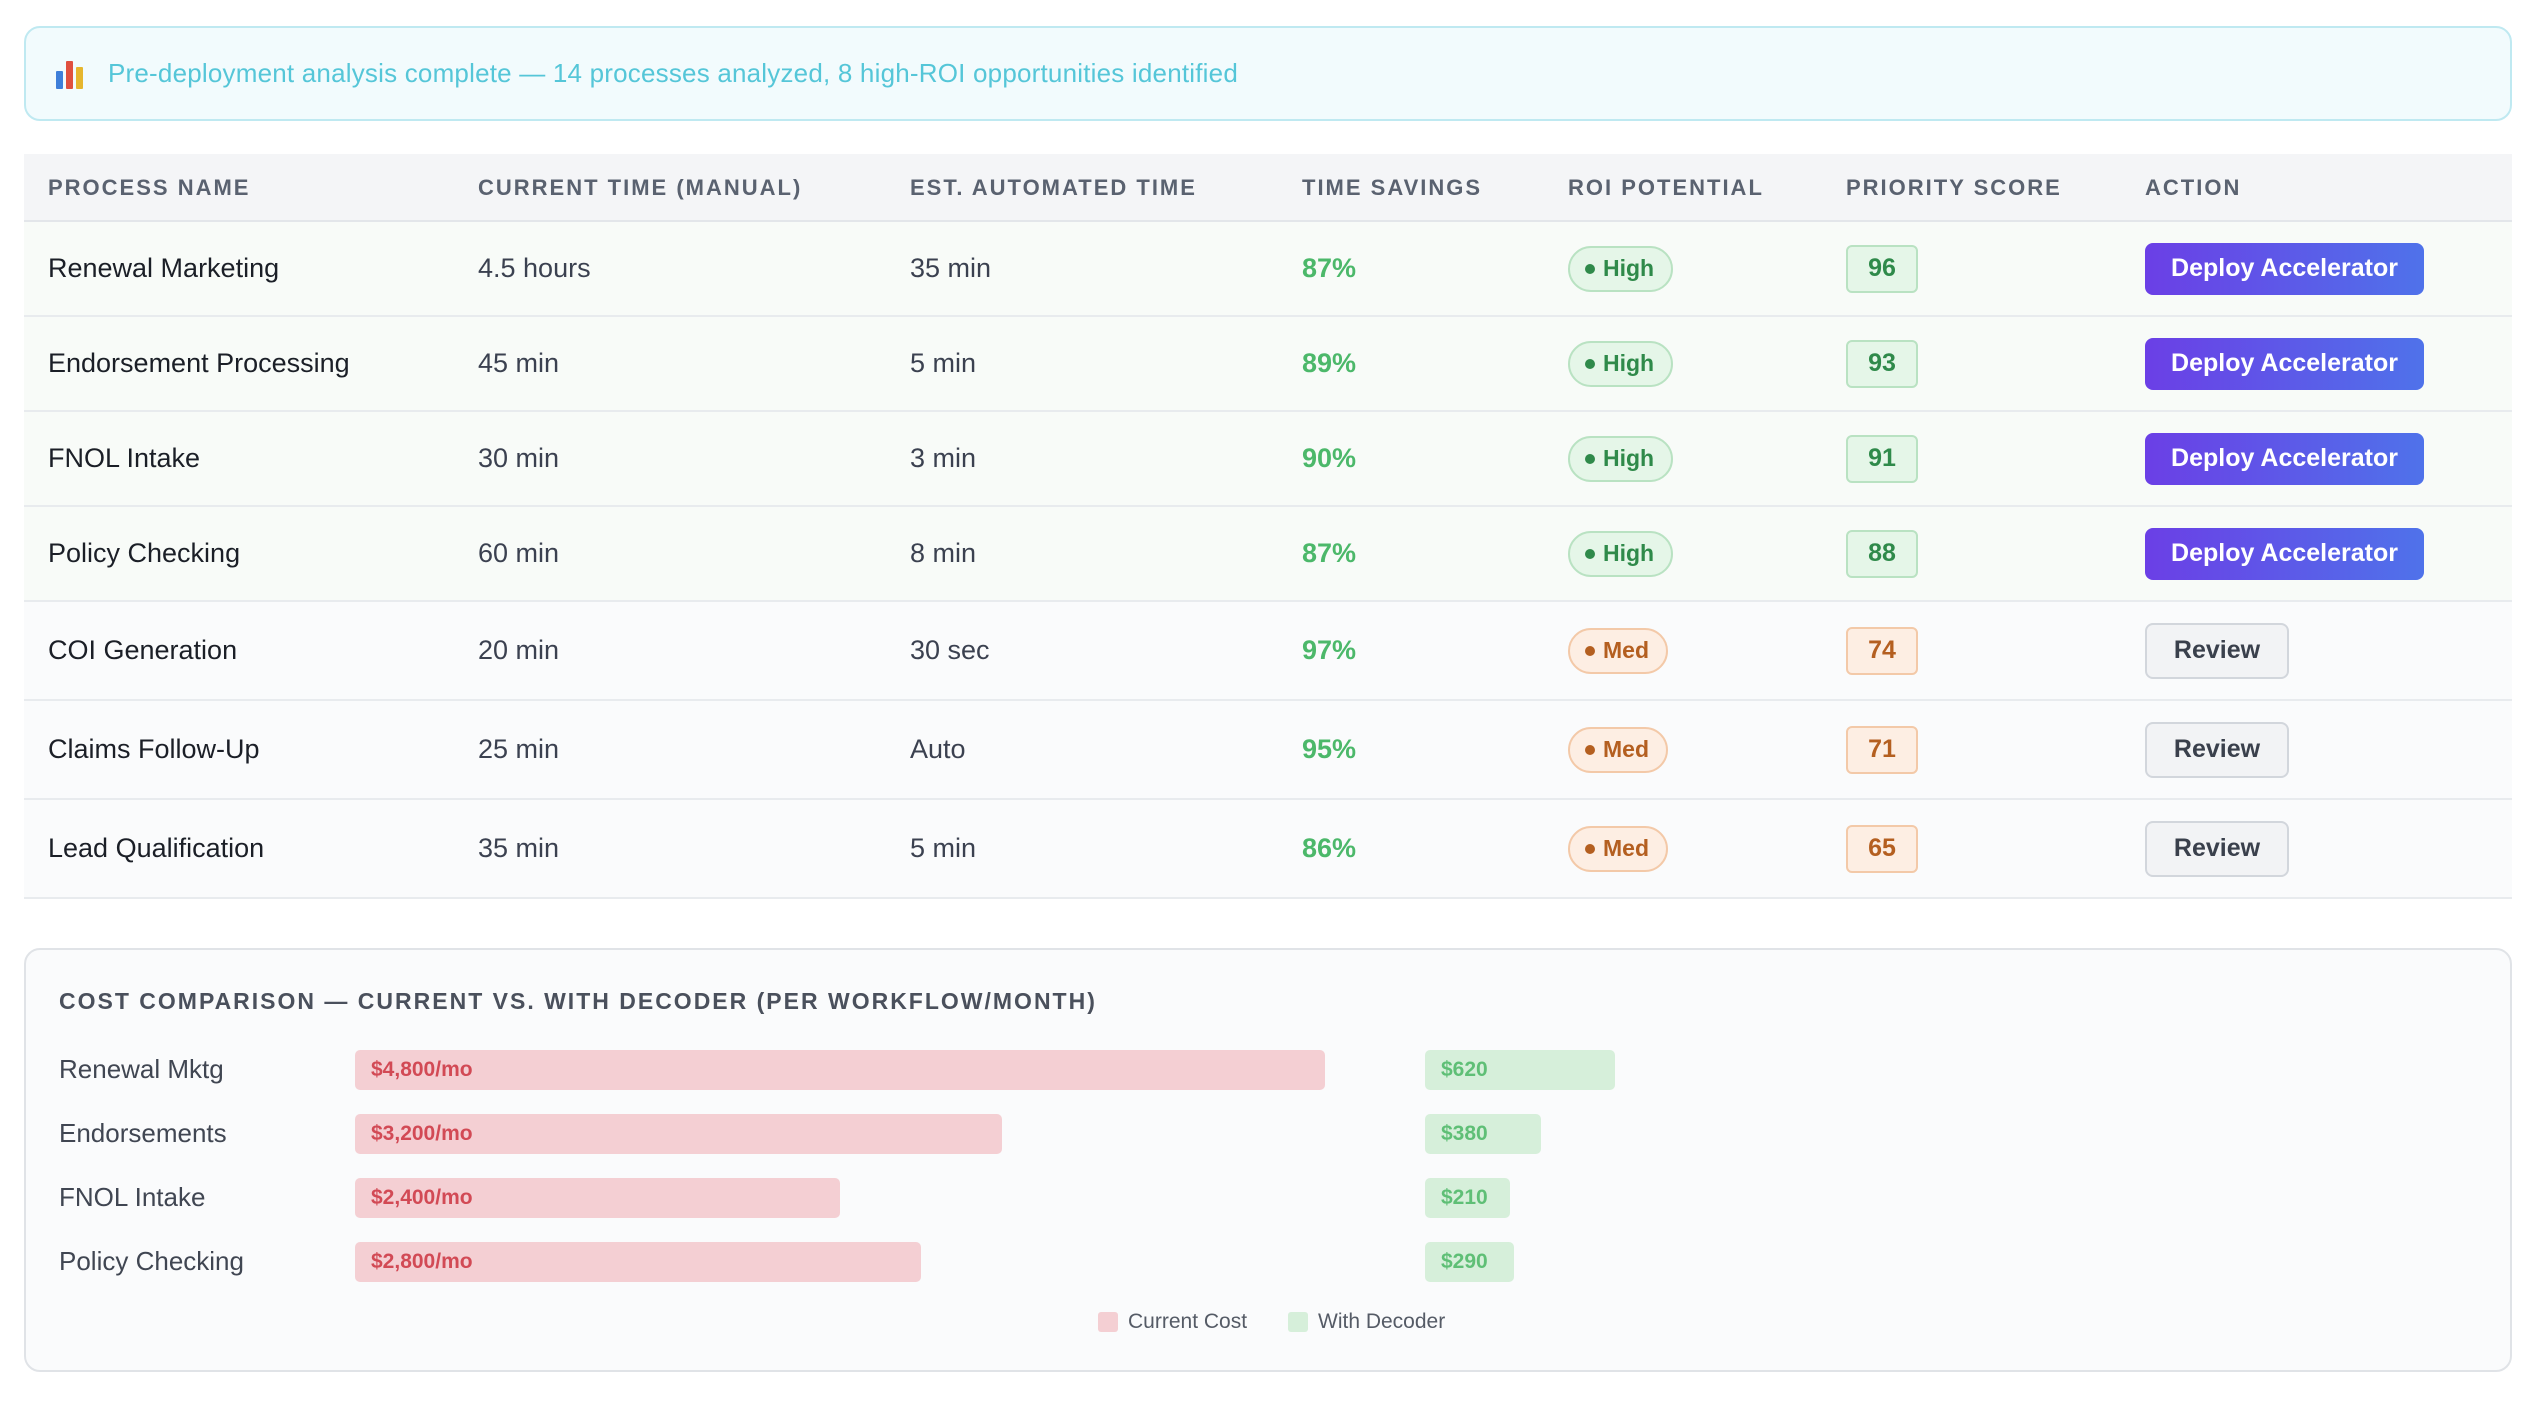 This screenshot has width=2536, height=1404. I want to click on priority-score-badge: 71, so click(1882, 749).